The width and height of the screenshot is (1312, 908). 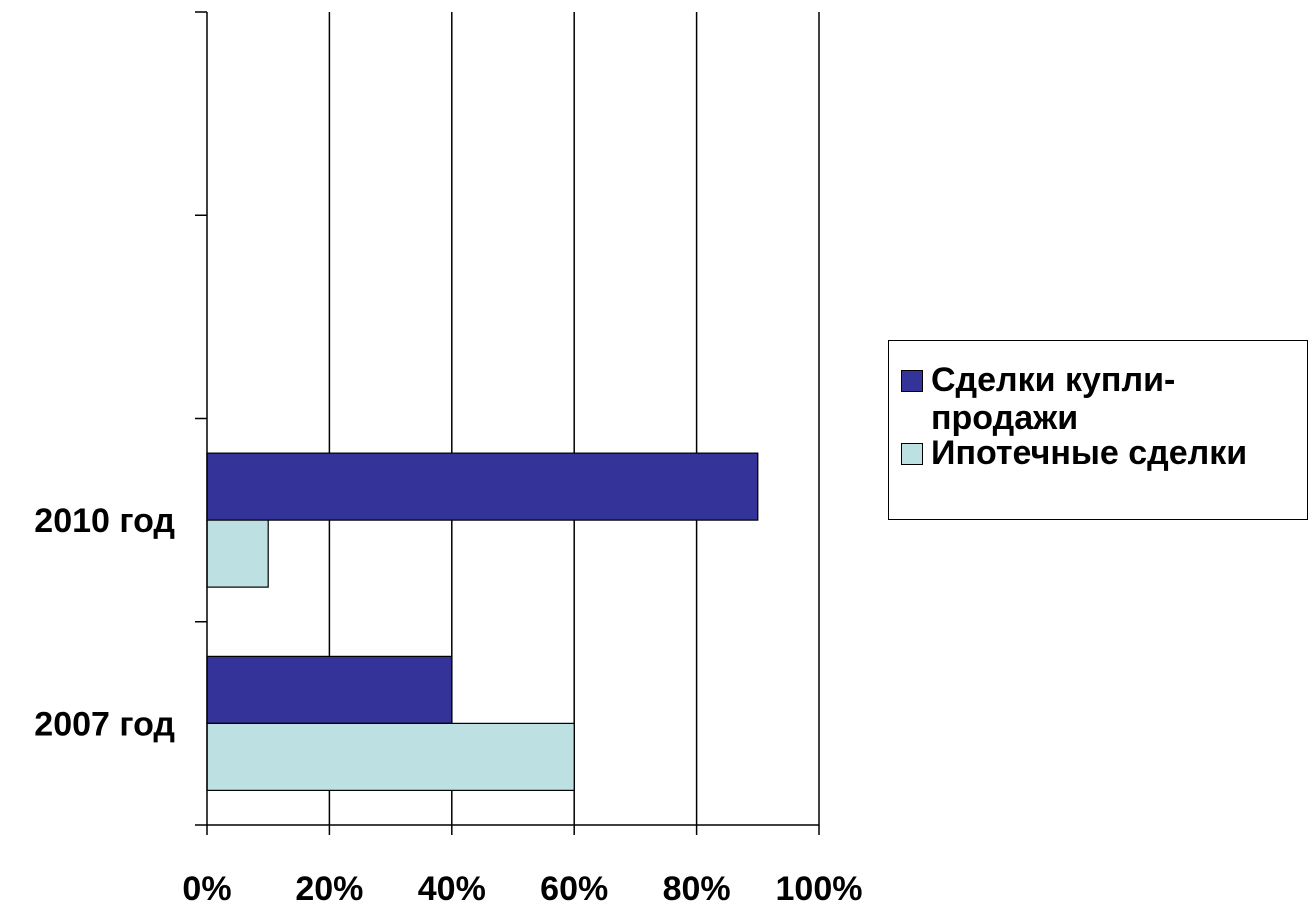 I want to click on legend-item-sales: Сделки купли-продажи, so click(x=1101, y=399).